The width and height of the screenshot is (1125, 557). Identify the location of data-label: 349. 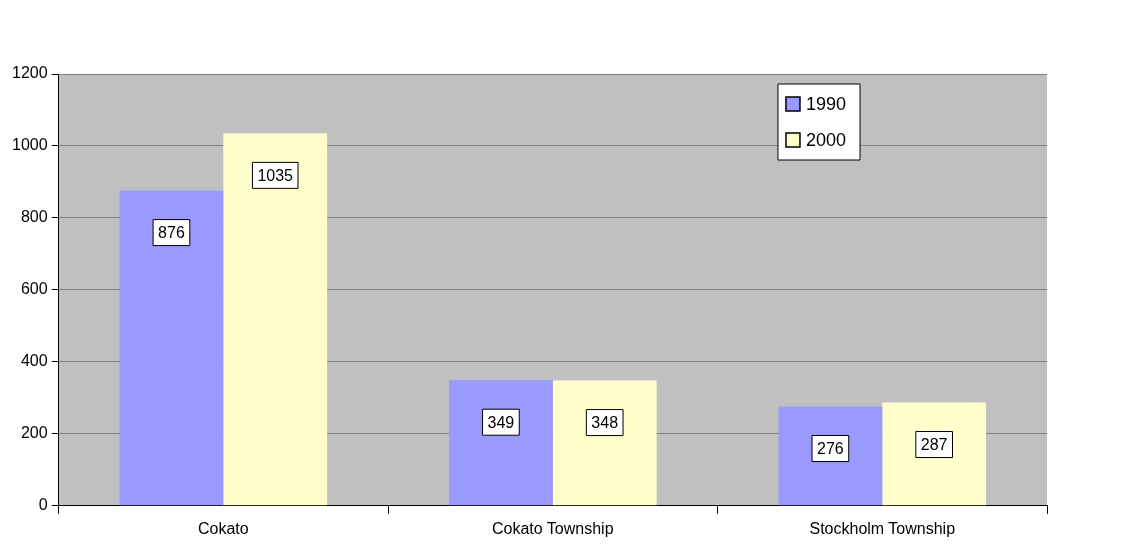
(501, 422).